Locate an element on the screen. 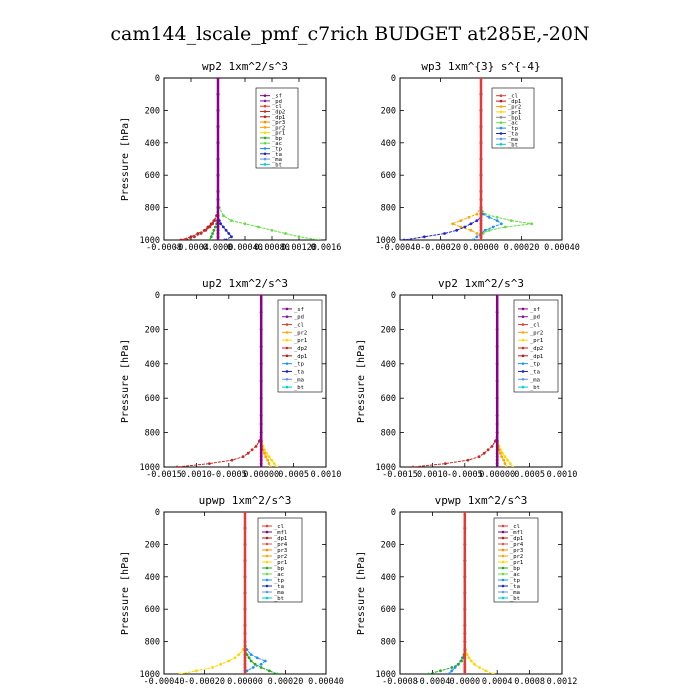  panel-title: vpwp 1xm^2/s^3 is located at coordinates (481, 500).